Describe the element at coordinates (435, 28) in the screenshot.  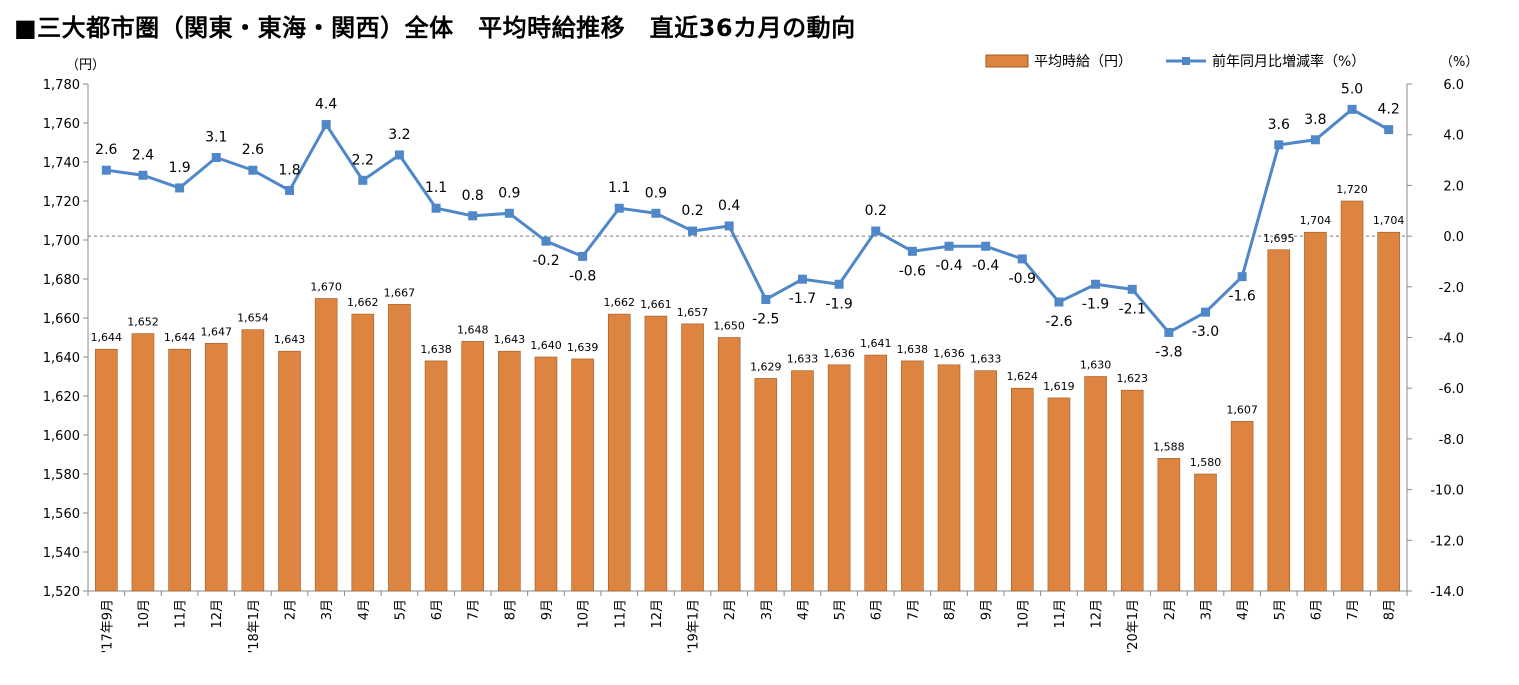
I see `chart-title: ■三大都市圏（関東・東海・関西）全体 平均時給推移 直近36カ月の動向` at that location.